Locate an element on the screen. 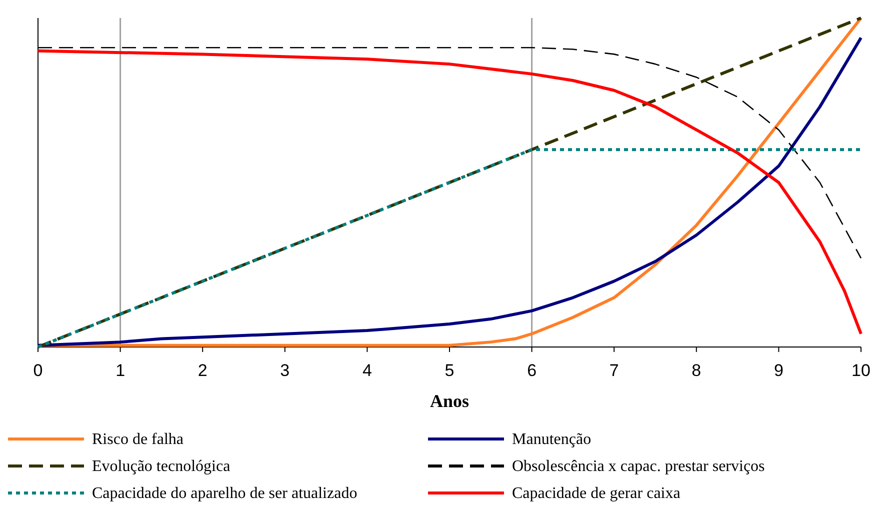 Image resolution: width=883 pixels, height=523 pixels. x-tick-label: 3 is located at coordinates (285, 370).